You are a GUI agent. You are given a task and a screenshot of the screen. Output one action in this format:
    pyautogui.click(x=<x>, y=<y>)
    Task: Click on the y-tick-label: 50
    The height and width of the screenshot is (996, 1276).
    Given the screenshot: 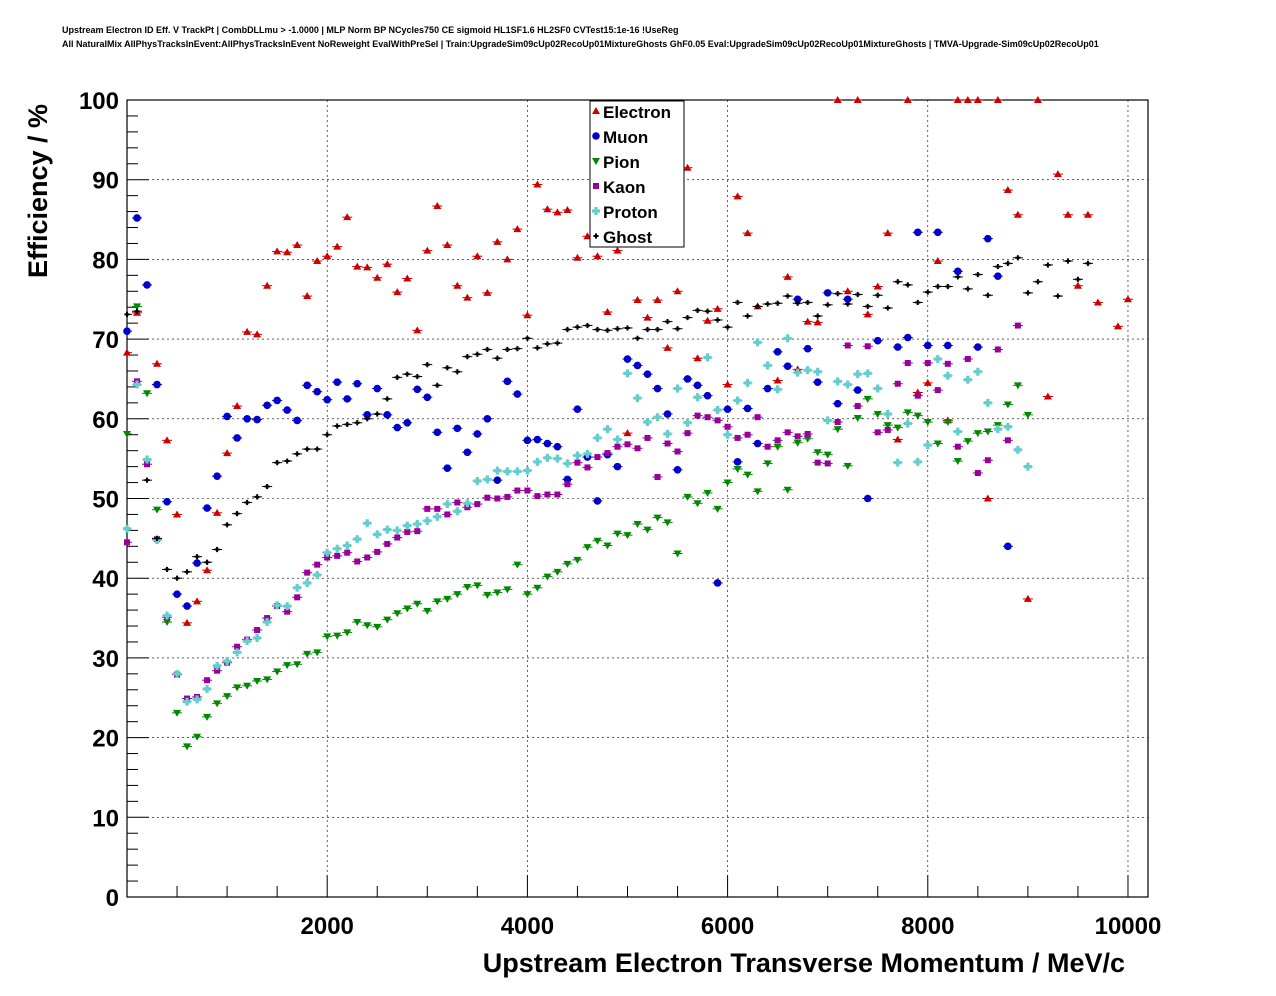 What is the action you would take?
    pyautogui.click(x=105, y=500)
    